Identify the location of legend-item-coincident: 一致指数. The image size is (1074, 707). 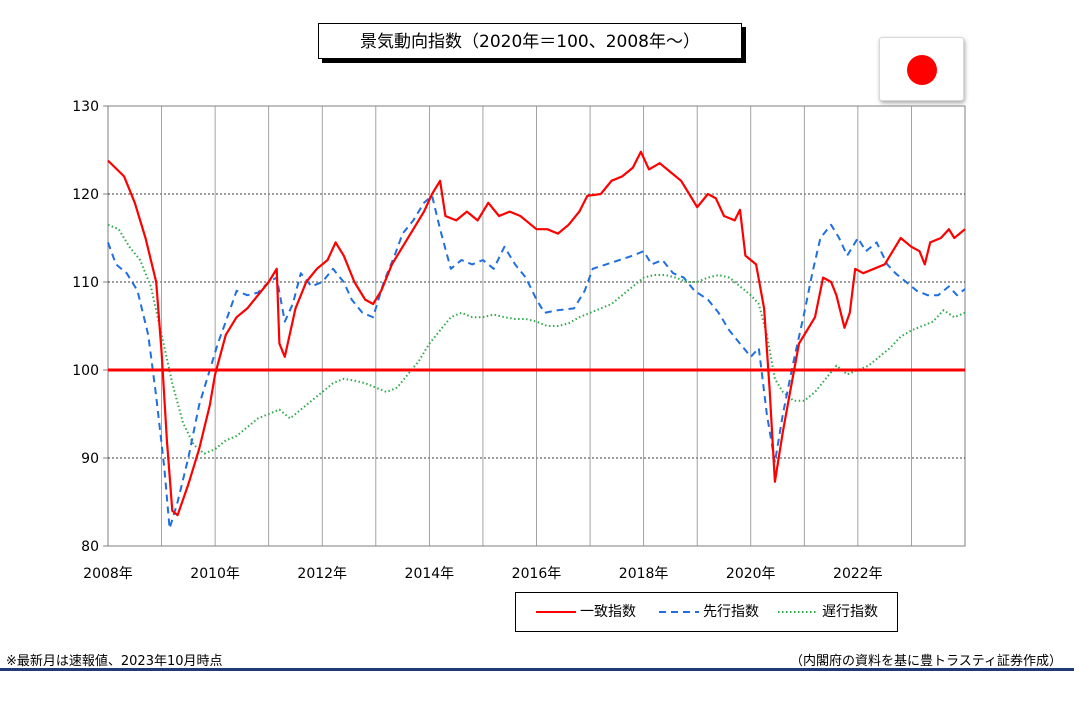
(586, 612).